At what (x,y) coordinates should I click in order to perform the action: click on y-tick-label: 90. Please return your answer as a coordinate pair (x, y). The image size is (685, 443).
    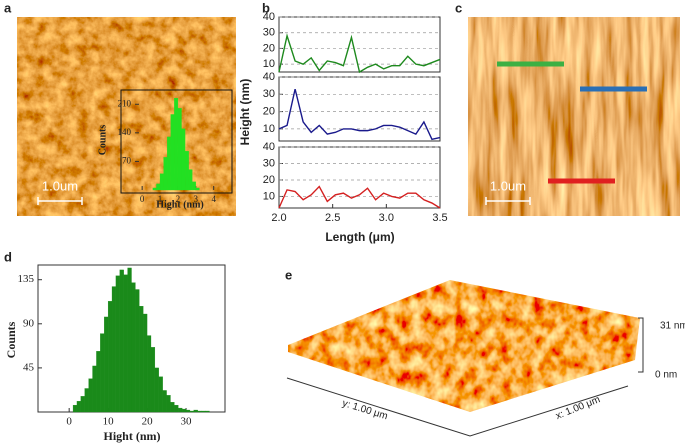
    Looking at the image, I should click on (29, 323).